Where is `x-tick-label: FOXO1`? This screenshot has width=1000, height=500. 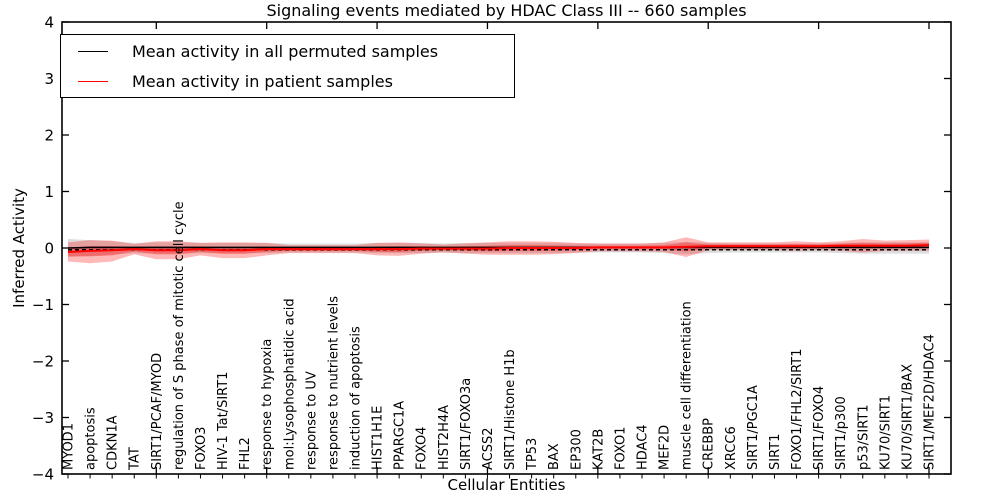 x-tick-label: FOXO1 is located at coordinates (620, 448).